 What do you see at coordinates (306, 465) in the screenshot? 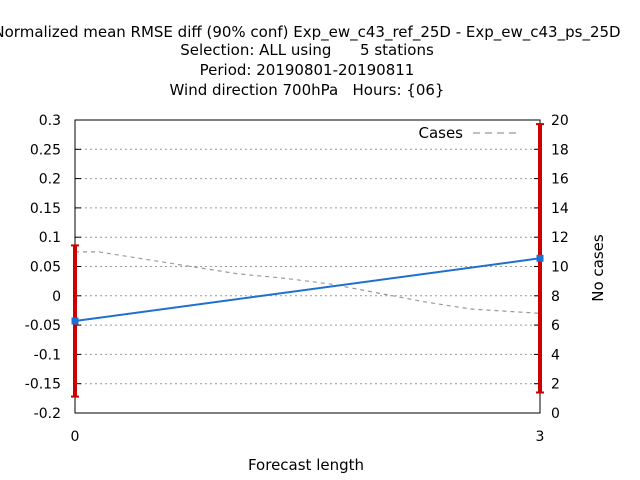
I see `x-axis-label: Forecast length` at bounding box center [306, 465].